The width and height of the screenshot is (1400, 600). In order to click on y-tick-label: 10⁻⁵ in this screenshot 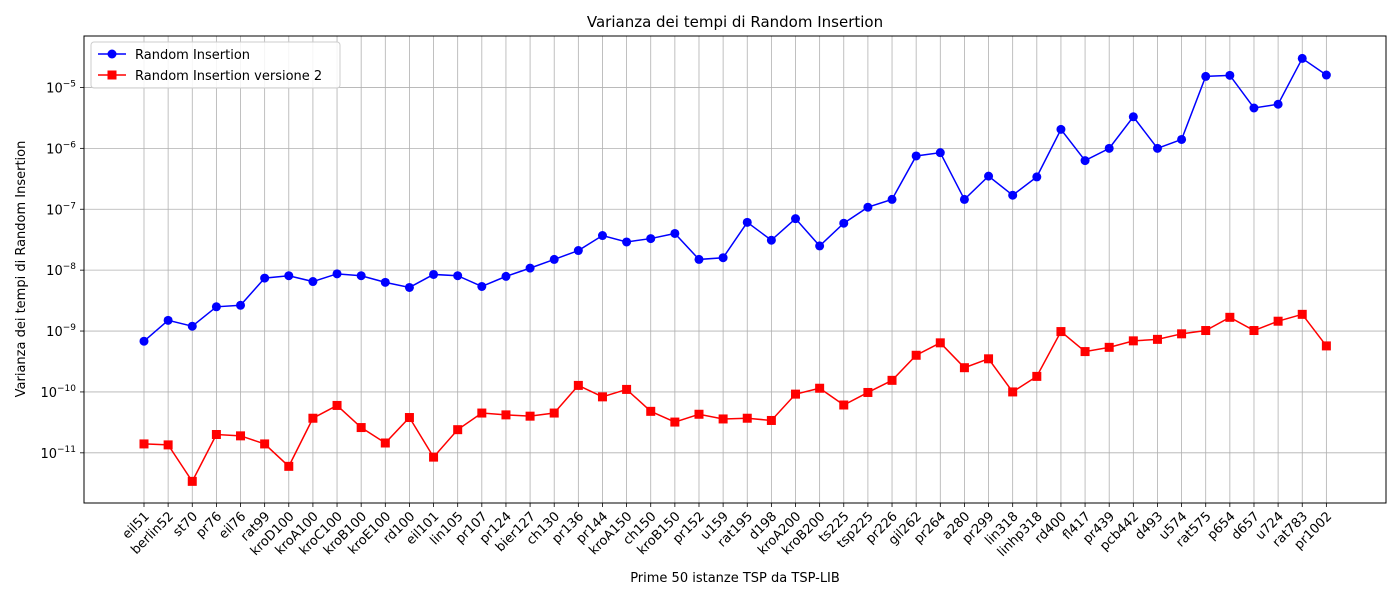, I will do `click(61, 87)`.